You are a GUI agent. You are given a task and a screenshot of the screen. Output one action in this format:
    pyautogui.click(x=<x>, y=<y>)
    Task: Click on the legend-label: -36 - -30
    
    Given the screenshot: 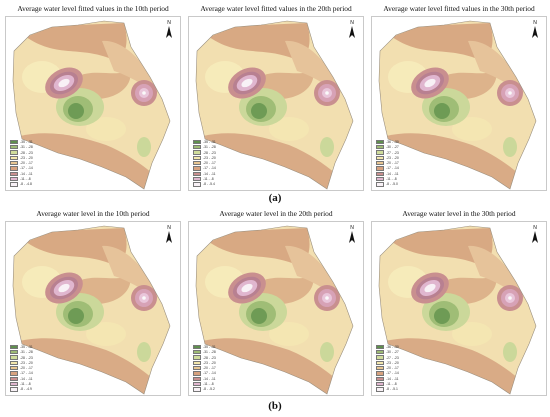 What is the action you would take?
    pyautogui.click(x=392, y=141)
    